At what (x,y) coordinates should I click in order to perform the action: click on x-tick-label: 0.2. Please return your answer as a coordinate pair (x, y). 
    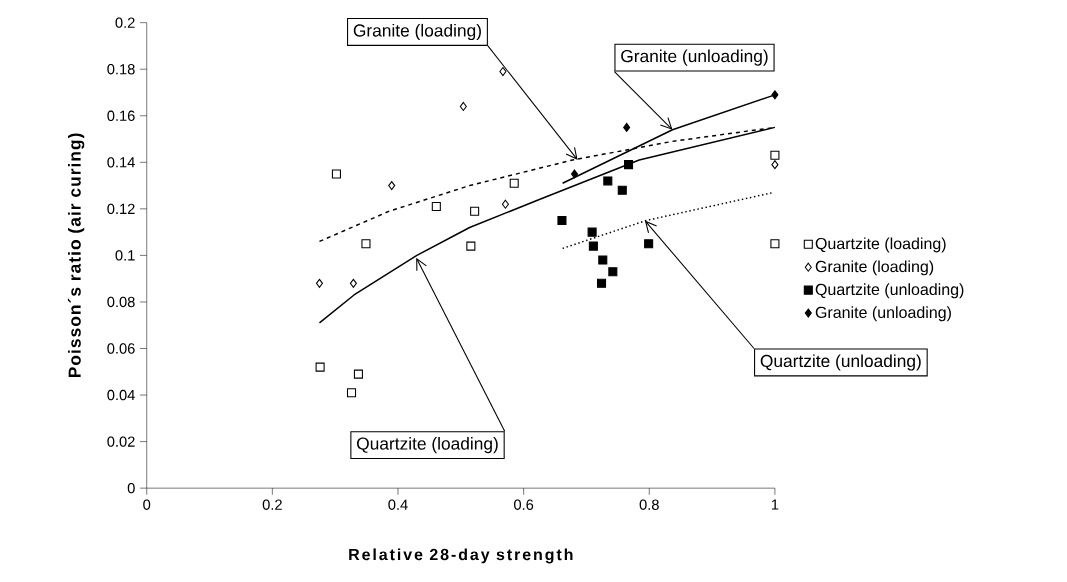
    Looking at the image, I should click on (272, 504).